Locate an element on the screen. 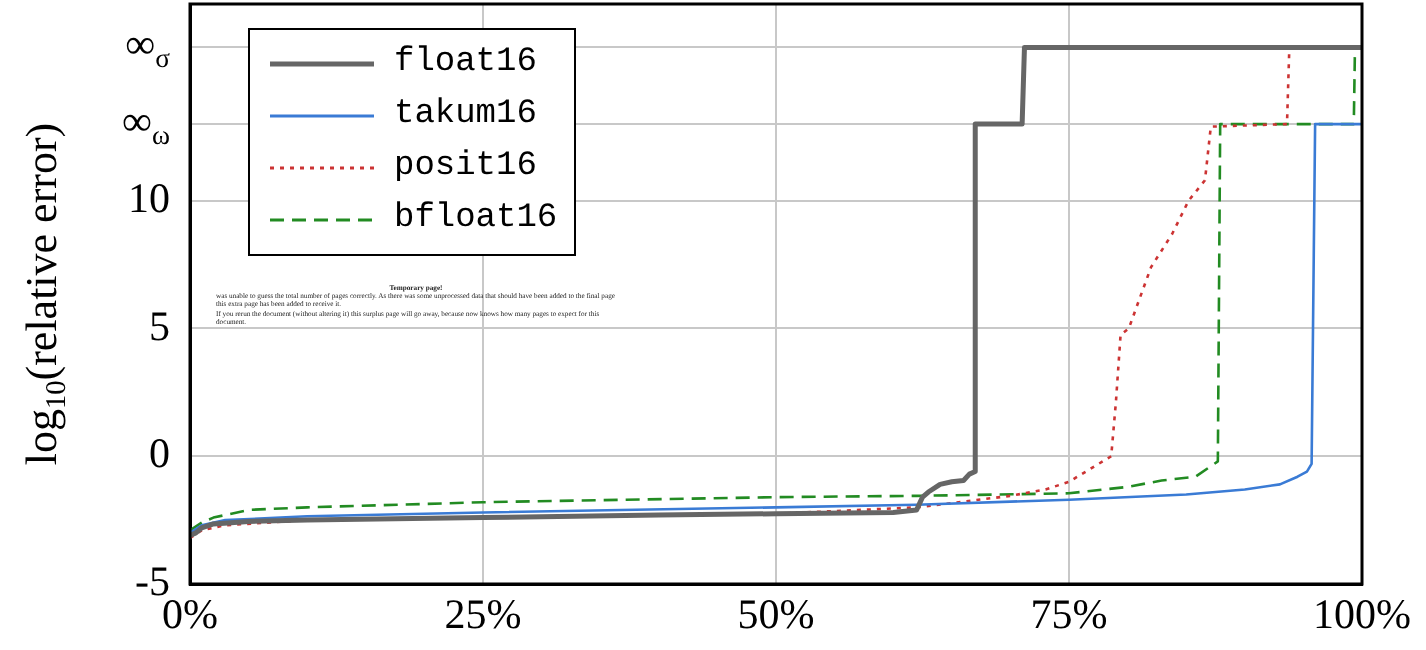 This screenshot has height=650, width=1426. y-axis-title: log10(relative error) is located at coordinates (44, 294).